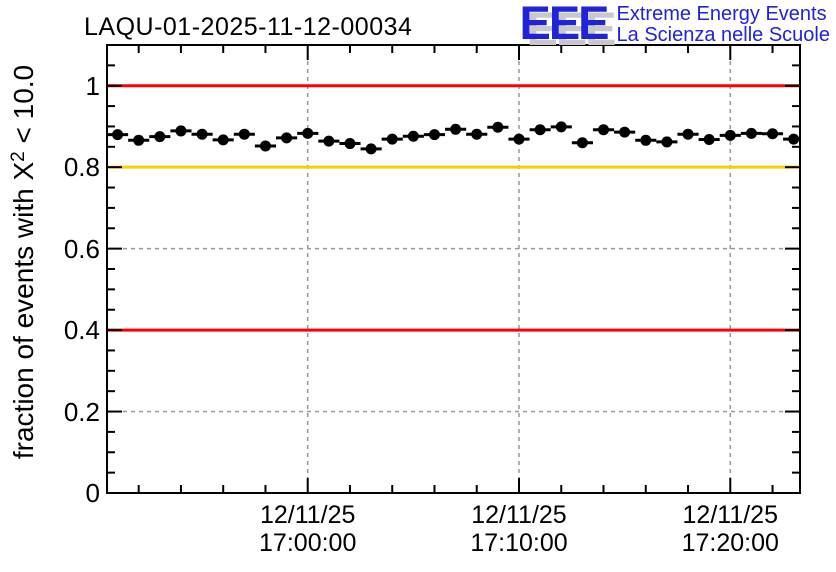  I want to click on data-series, so click(453, 138).